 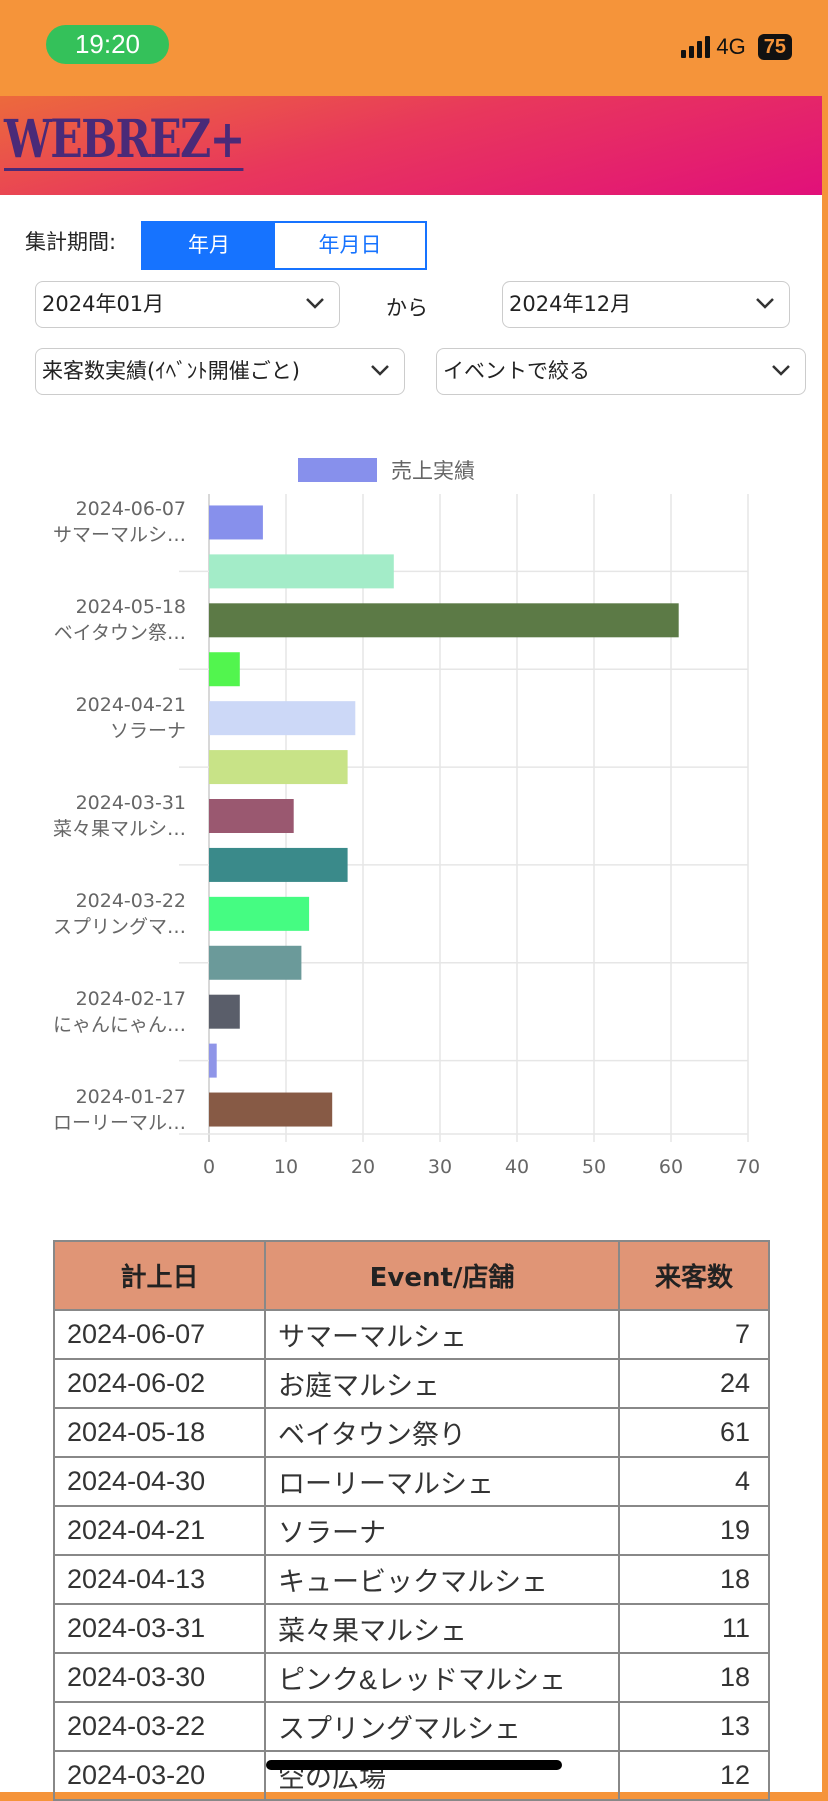 I want to click on battery-icon: 75, so click(x=774, y=47).